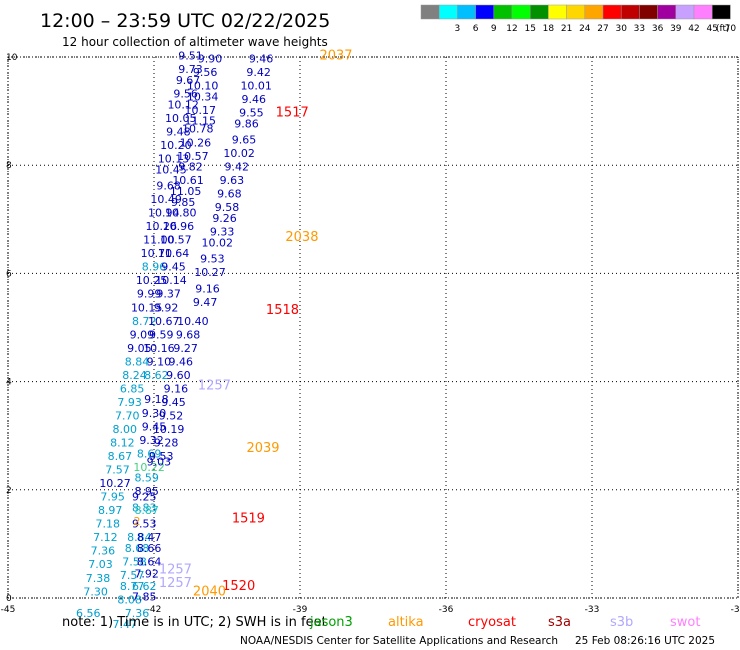 The width and height of the screenshot is (740, 650). Describe the element at coordinates (186, 191) in the screenshot. I see `wave-height-value: 11.05` at that location.